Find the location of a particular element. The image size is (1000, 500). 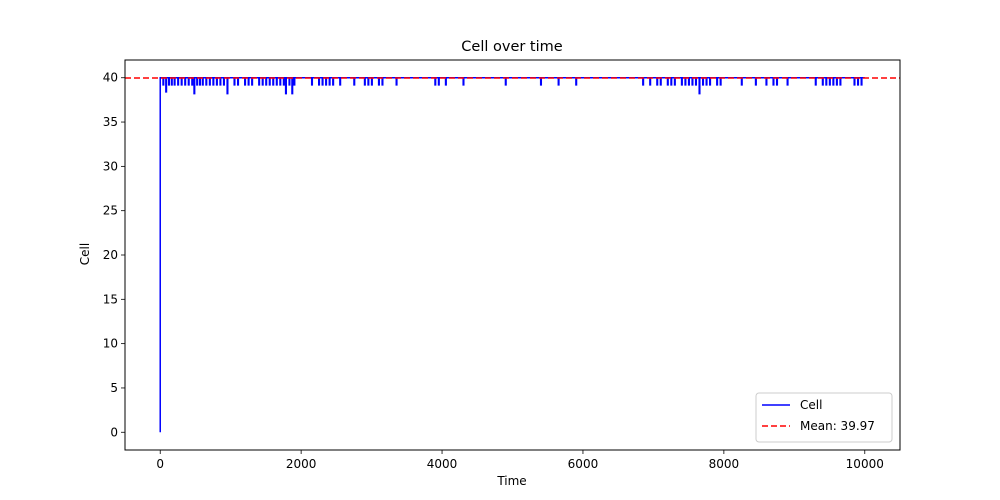

x-tick-label: 2000 is located at coordinates (301, 464).